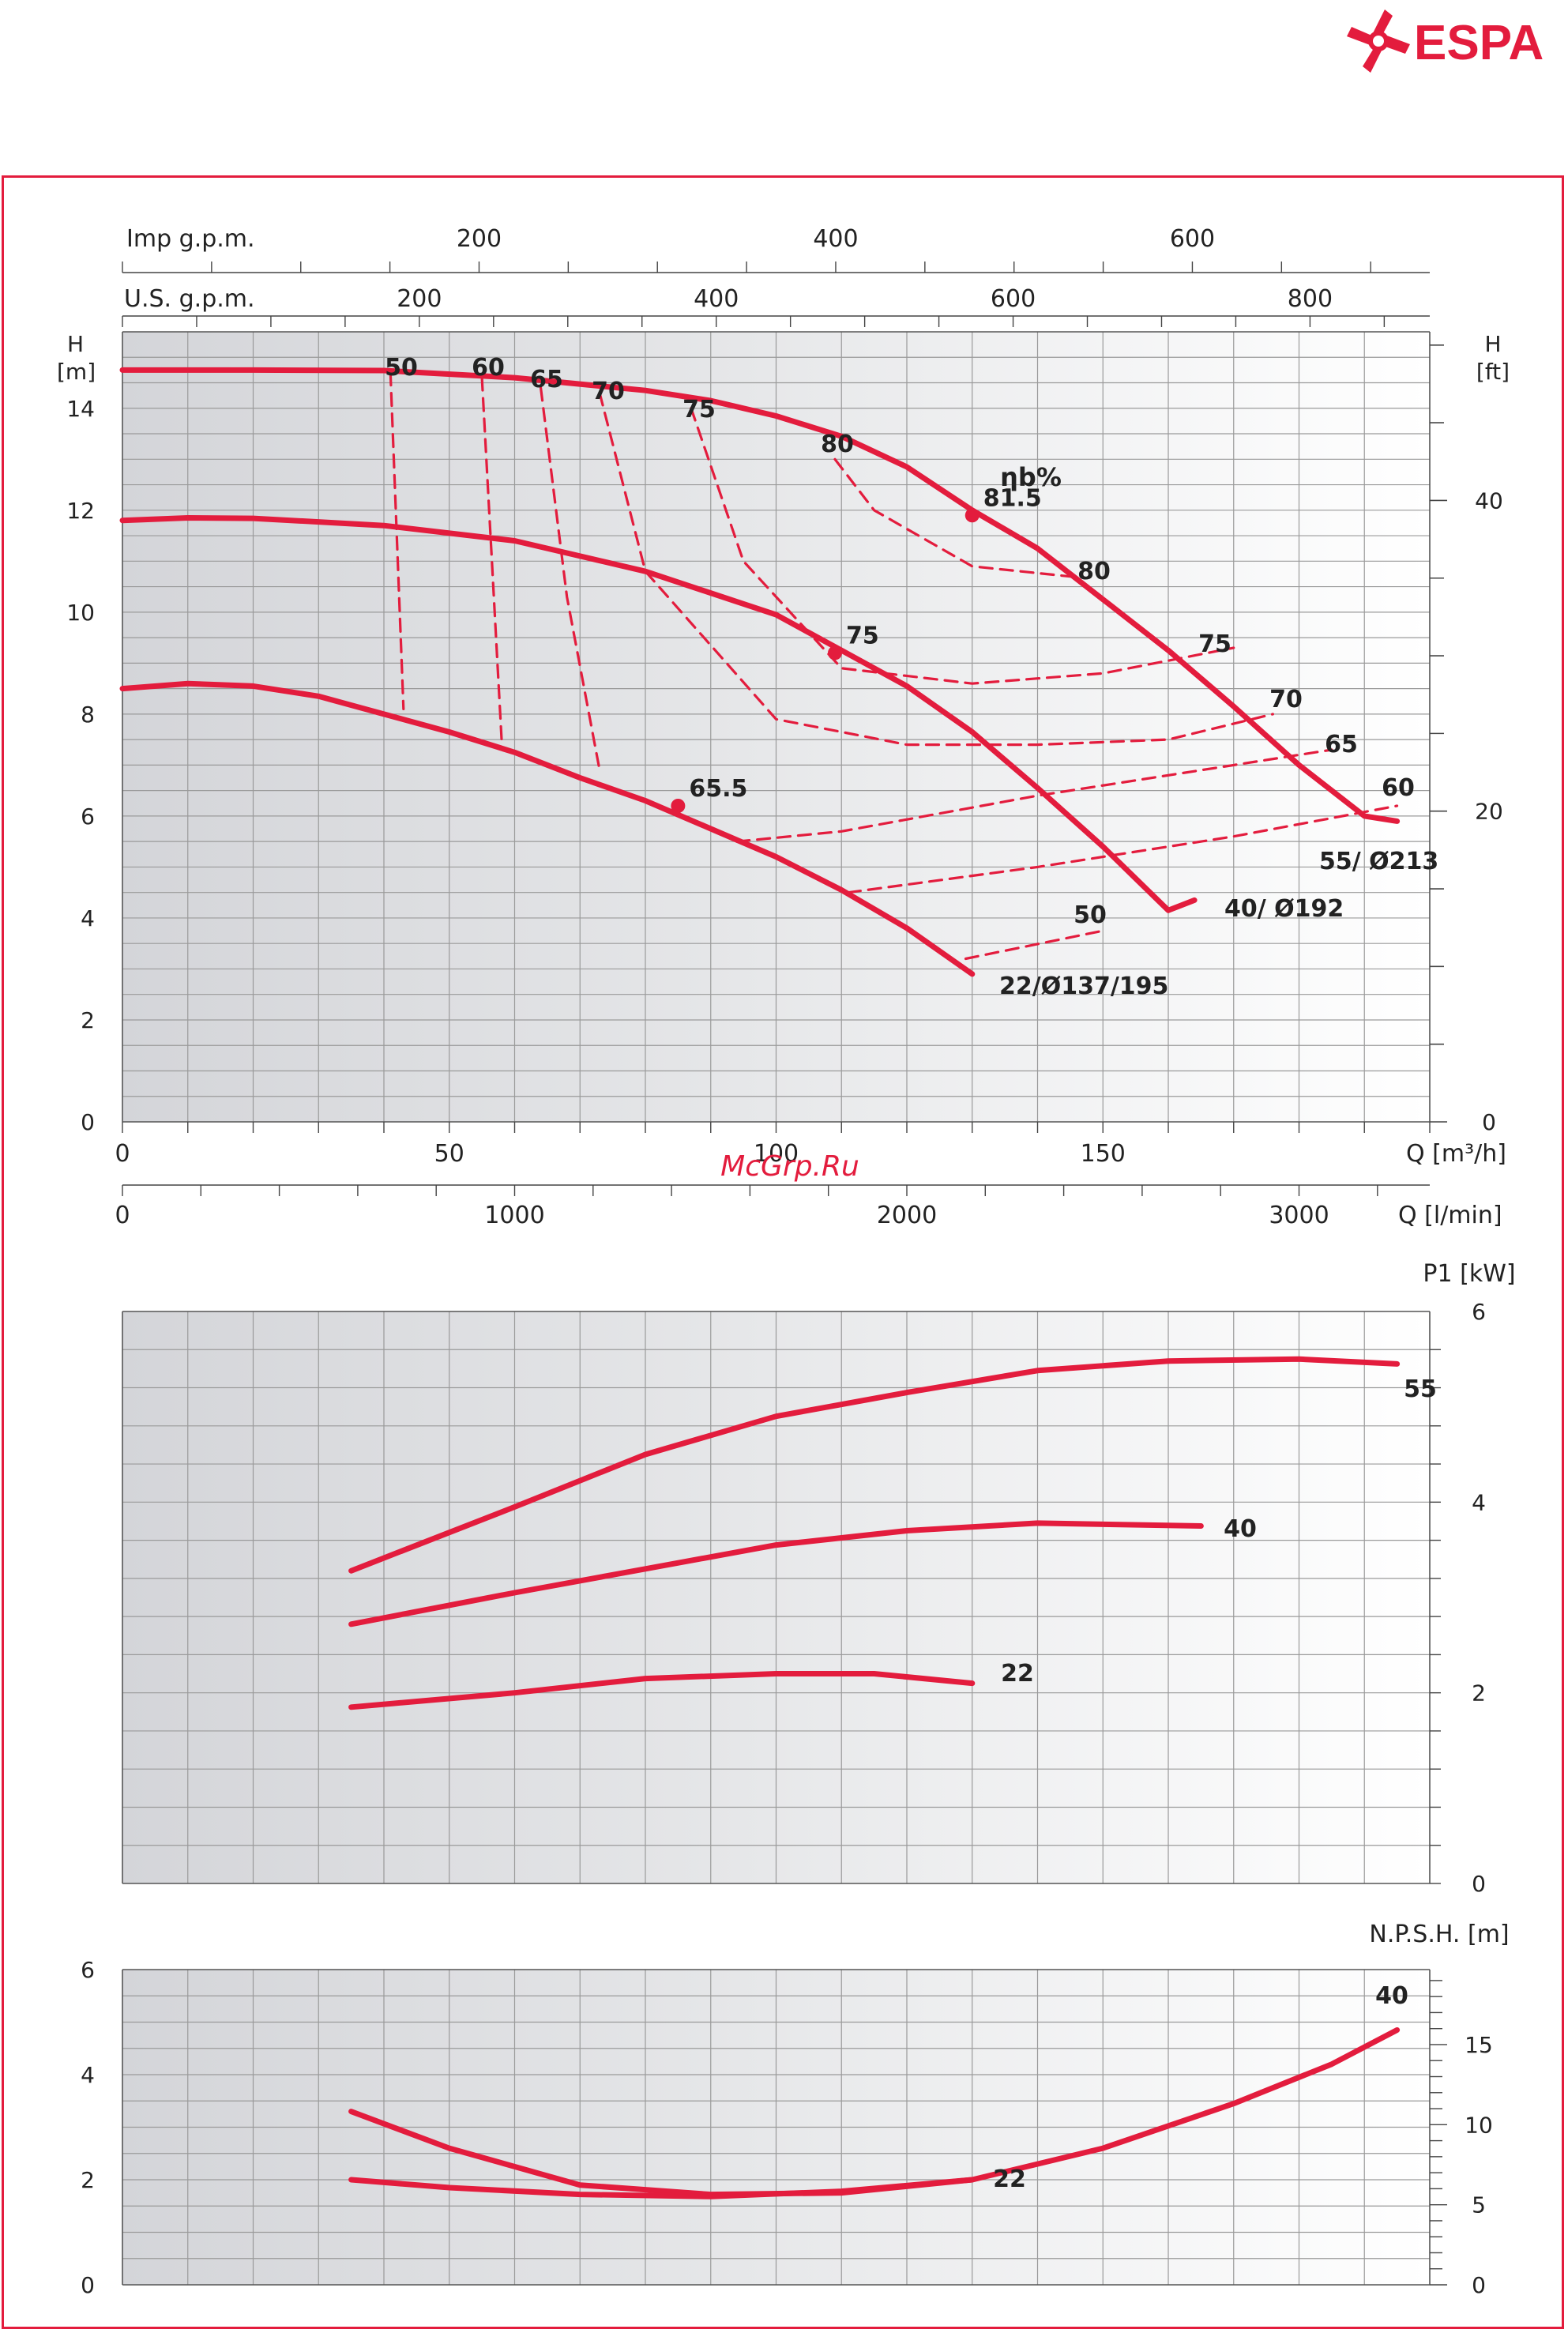  Describe the element at coordinates (88, 1122) in the screenshot. I see `head-y-tick-label: 0` at that location.